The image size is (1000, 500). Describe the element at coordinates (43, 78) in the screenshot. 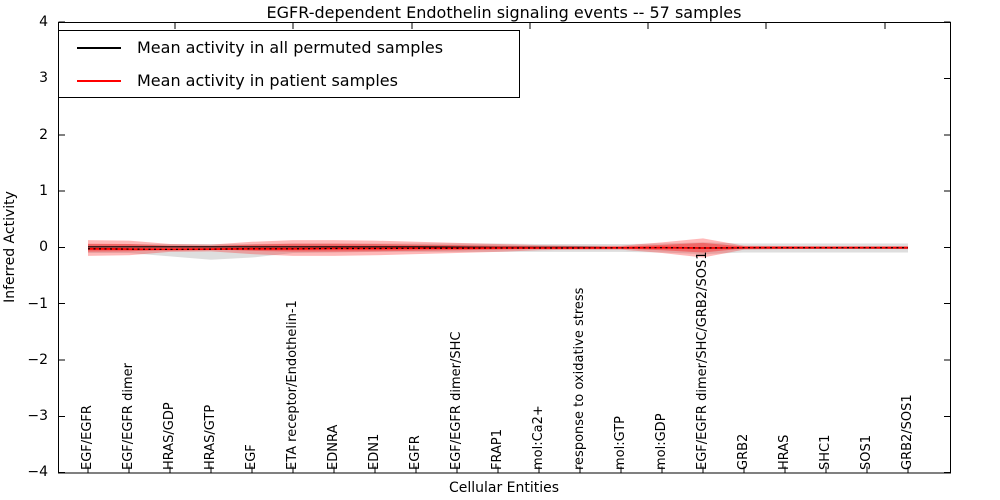

I see `y-tick-label: 3` at that location.